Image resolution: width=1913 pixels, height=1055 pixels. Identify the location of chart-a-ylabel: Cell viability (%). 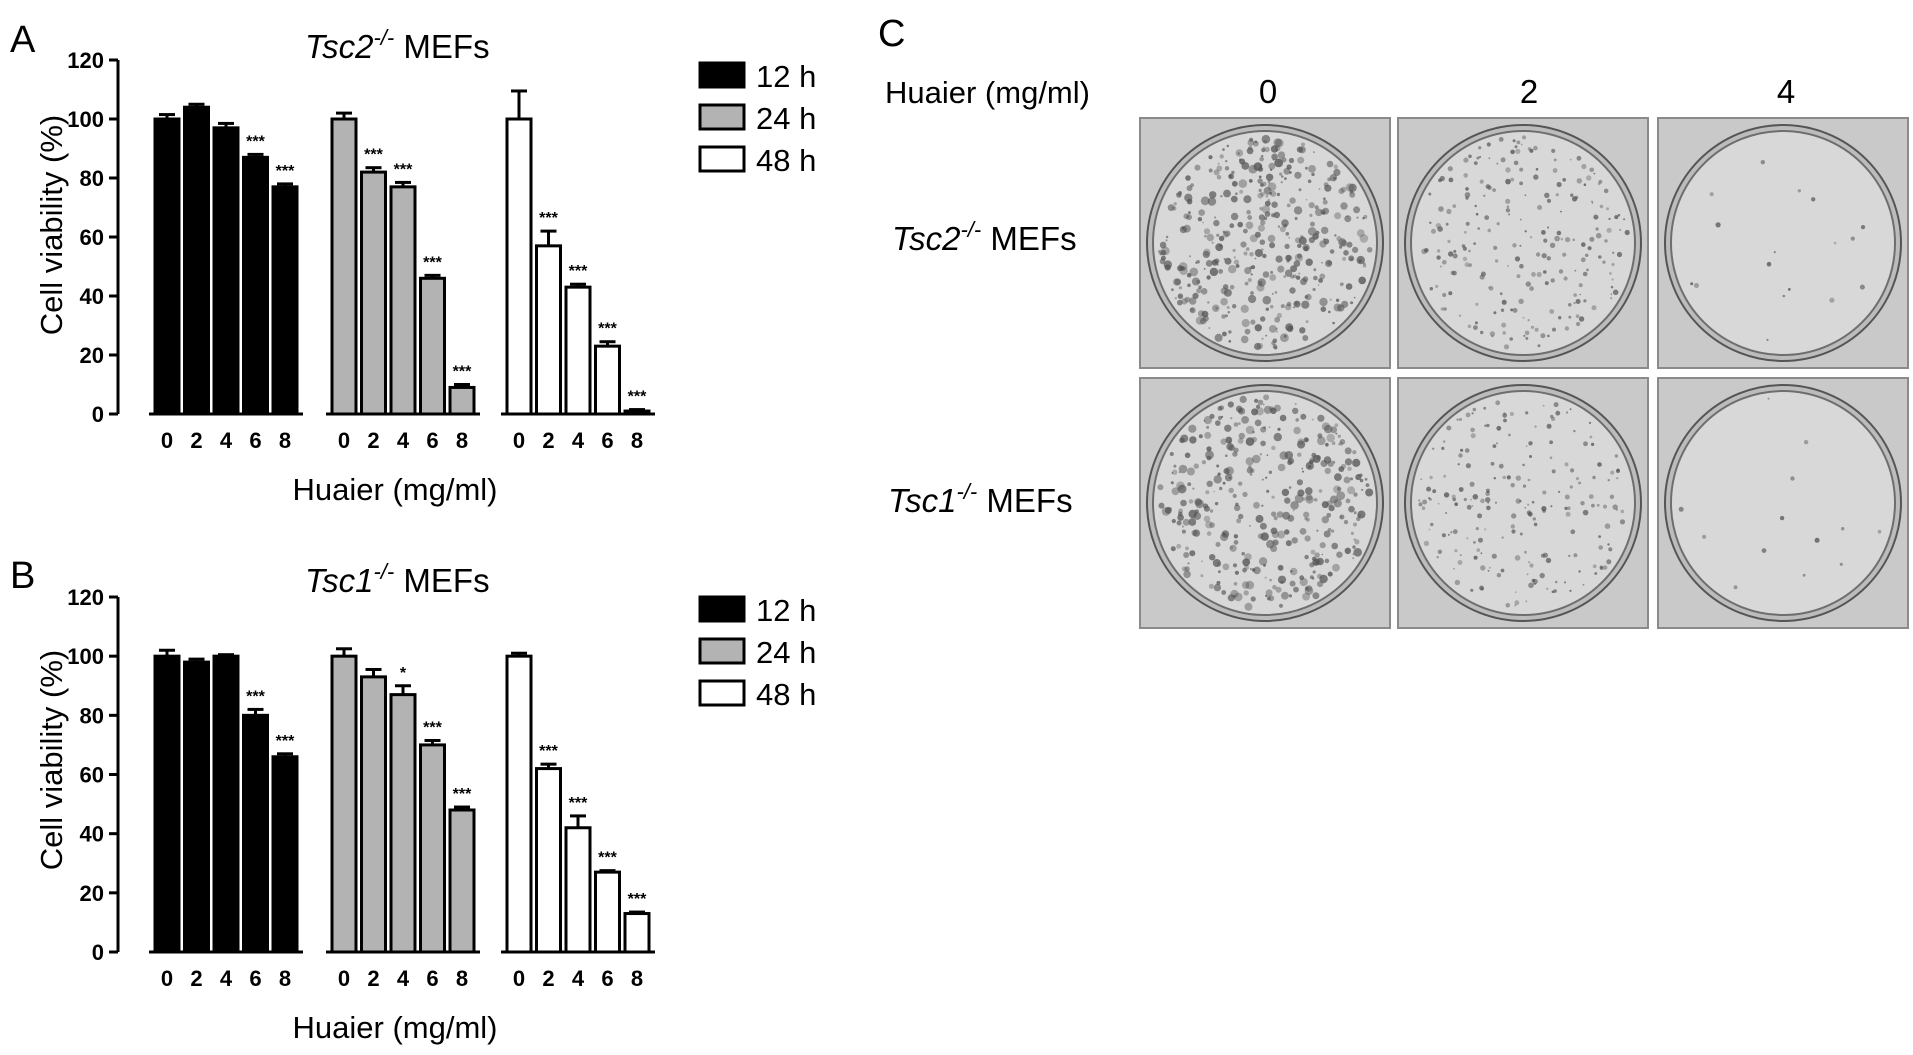
(51, 225).